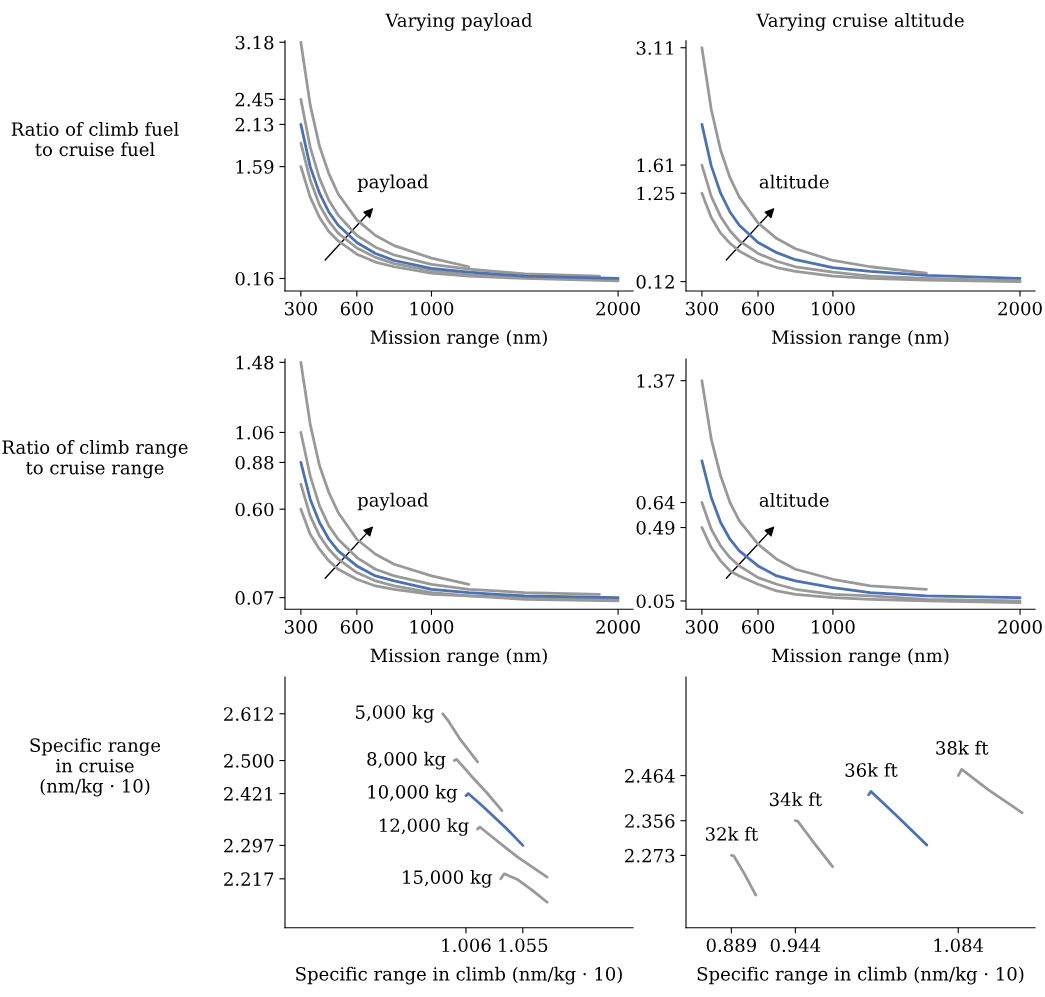 The height and width of the screenshot is (997, 1045). I want to click on y-tick-label: 0.64, so click(655, 502).